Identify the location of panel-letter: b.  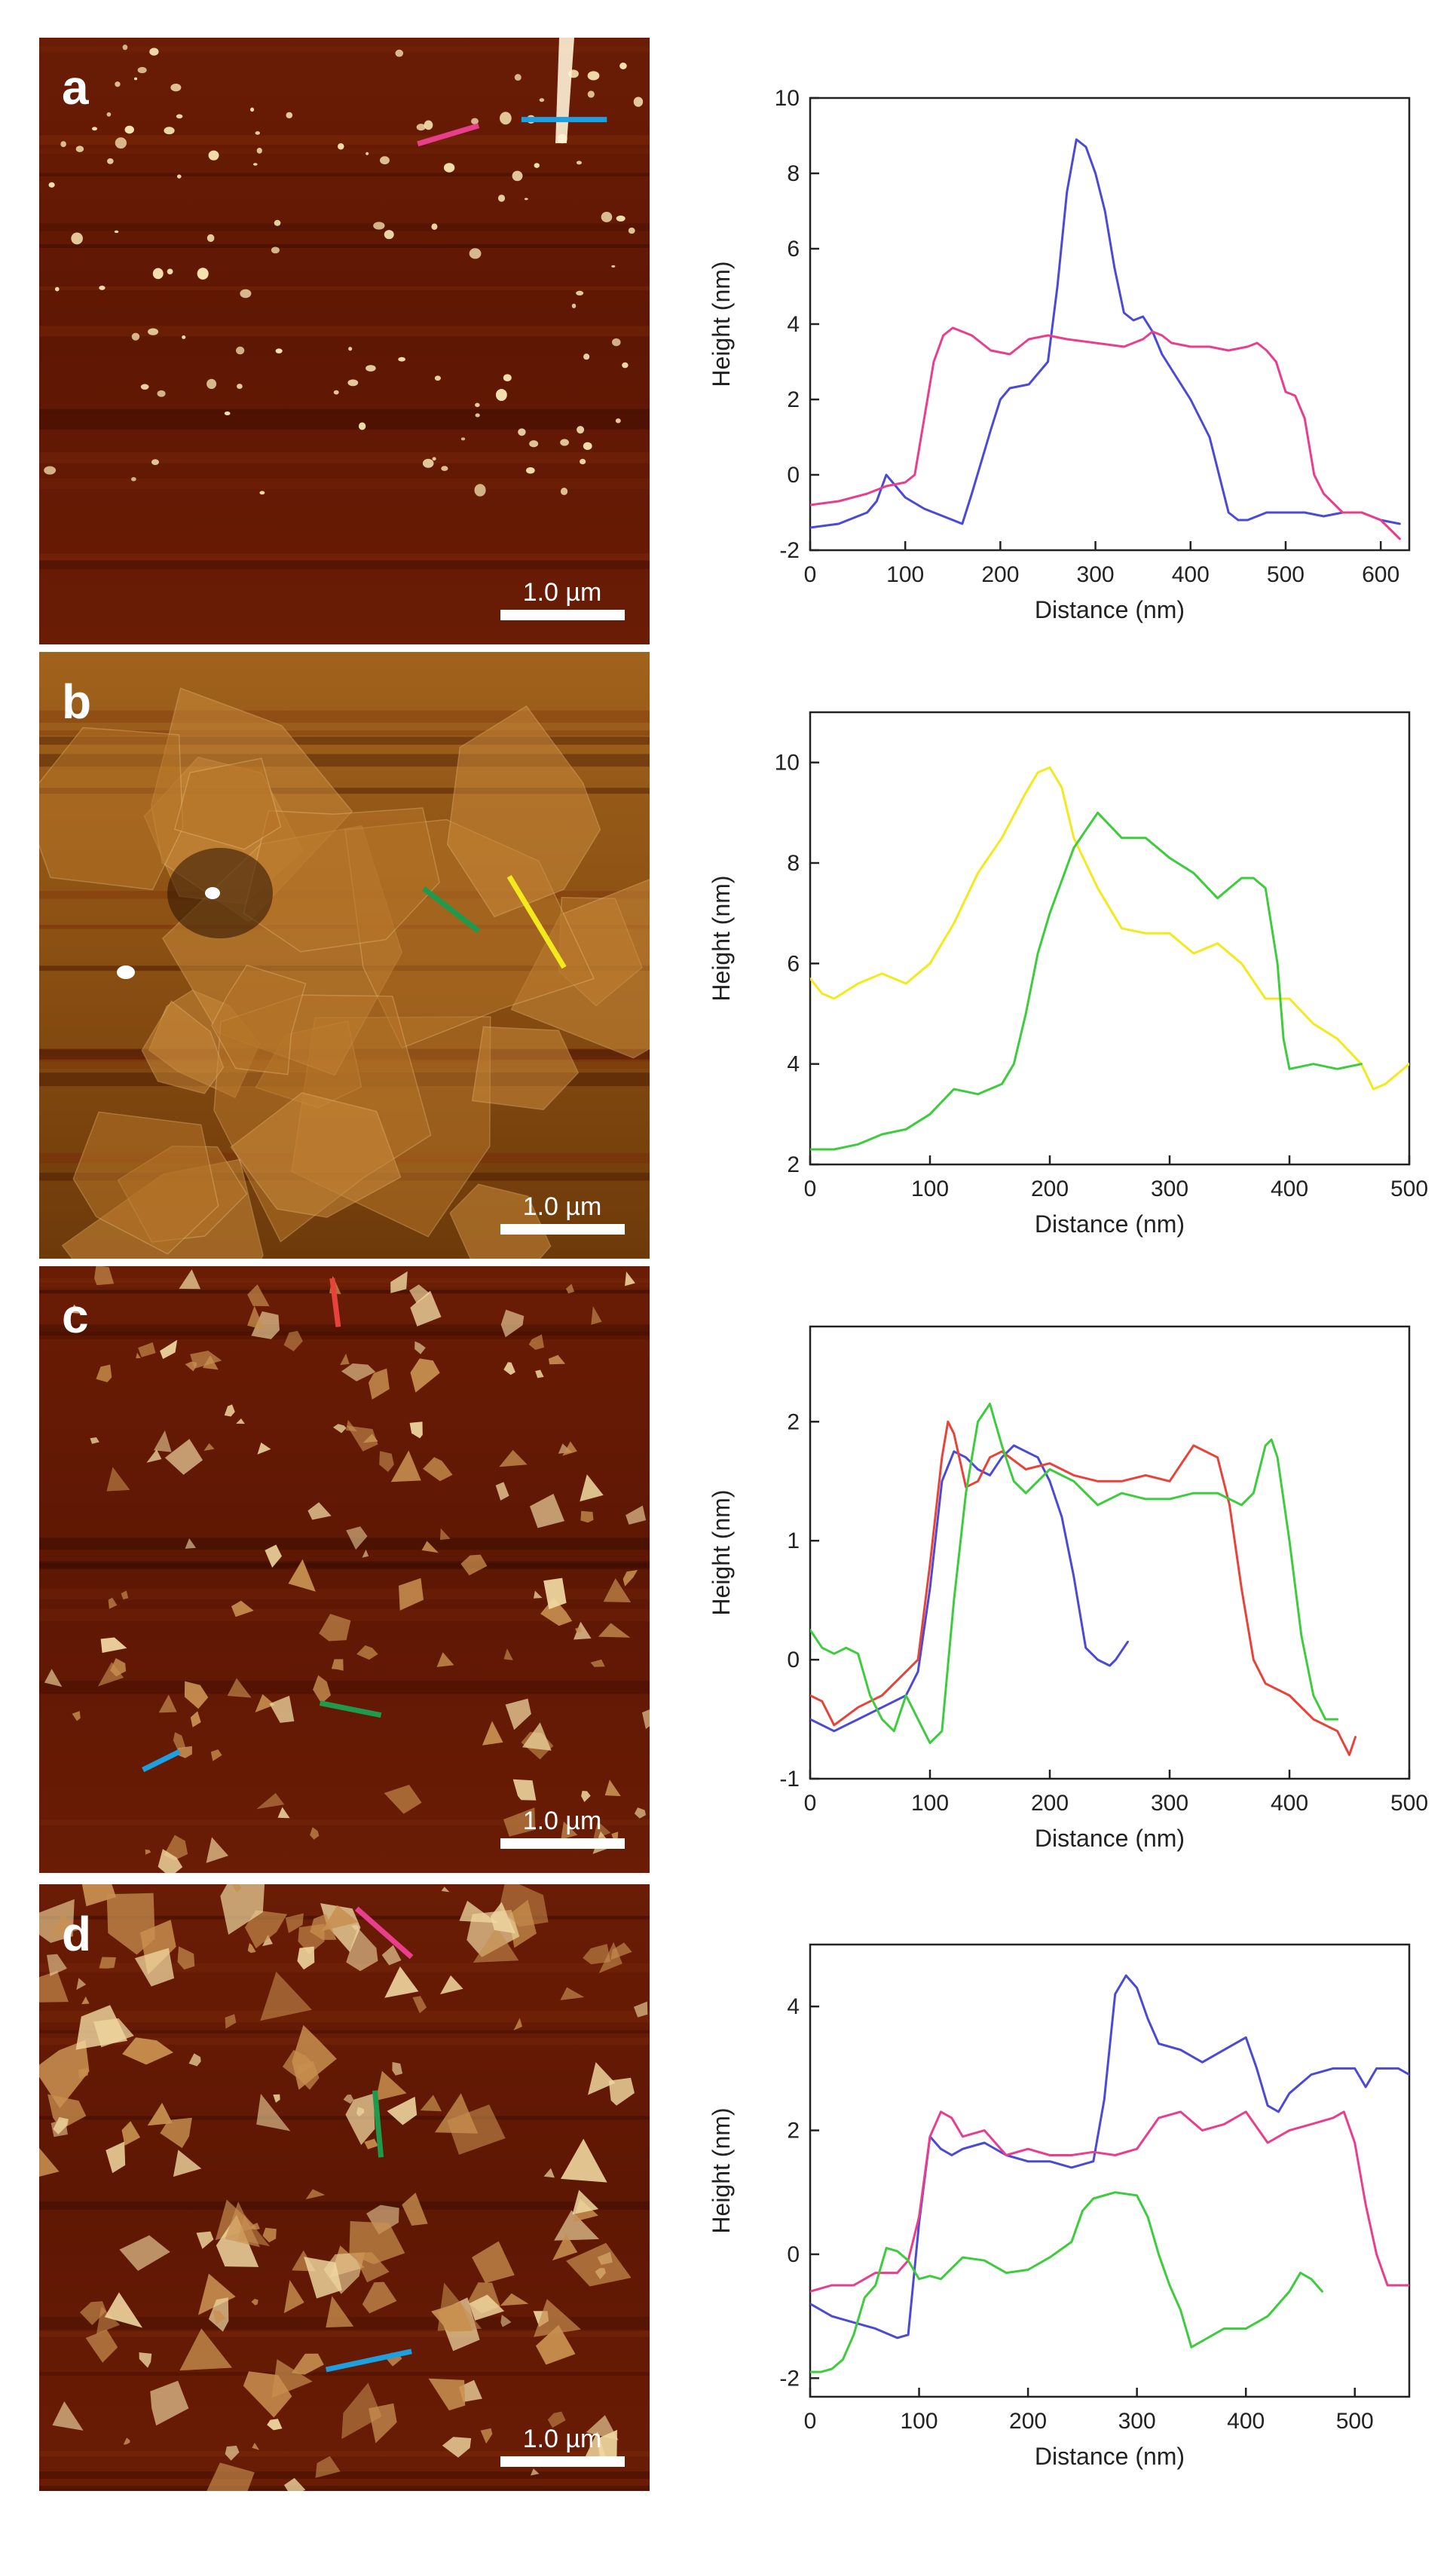
(76, 702).